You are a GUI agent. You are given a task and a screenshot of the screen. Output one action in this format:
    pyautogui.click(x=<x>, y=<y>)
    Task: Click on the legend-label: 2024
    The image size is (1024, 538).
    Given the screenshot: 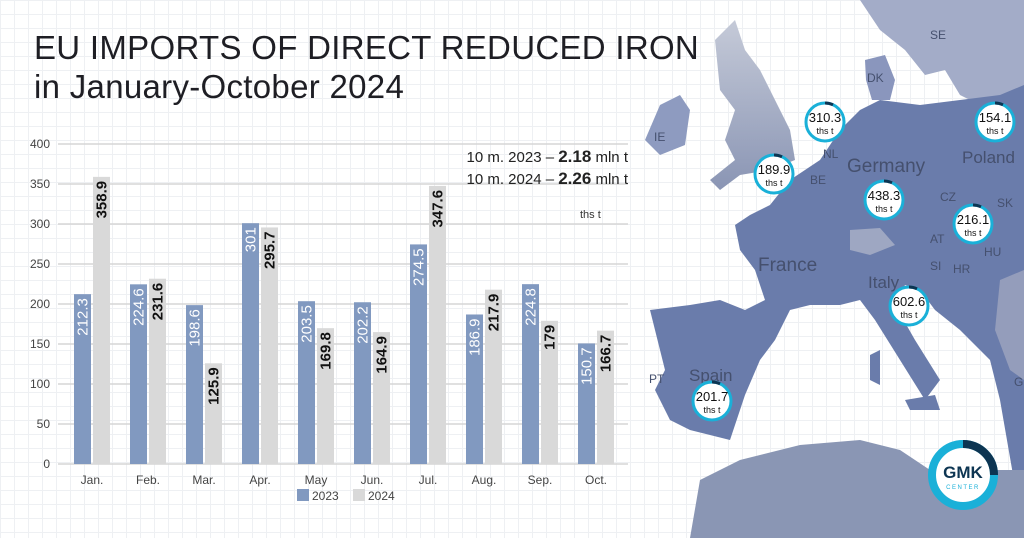 What is the action you would take?
    pyautogui.click(x=381, y=496)
    